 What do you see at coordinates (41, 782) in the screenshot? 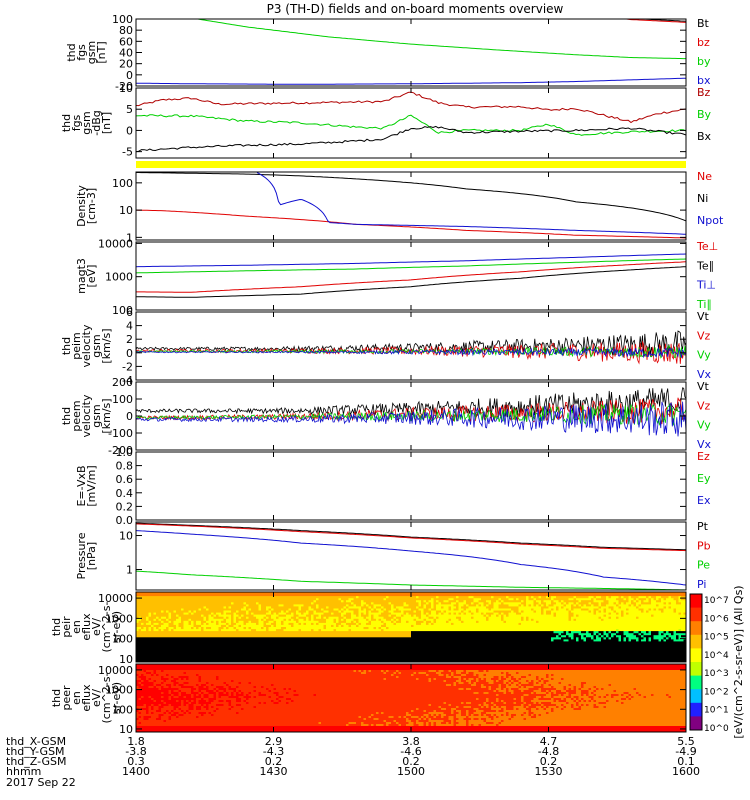
I see `xaxis-date: 2017 Sep 22` at bounding box center [41, 782].